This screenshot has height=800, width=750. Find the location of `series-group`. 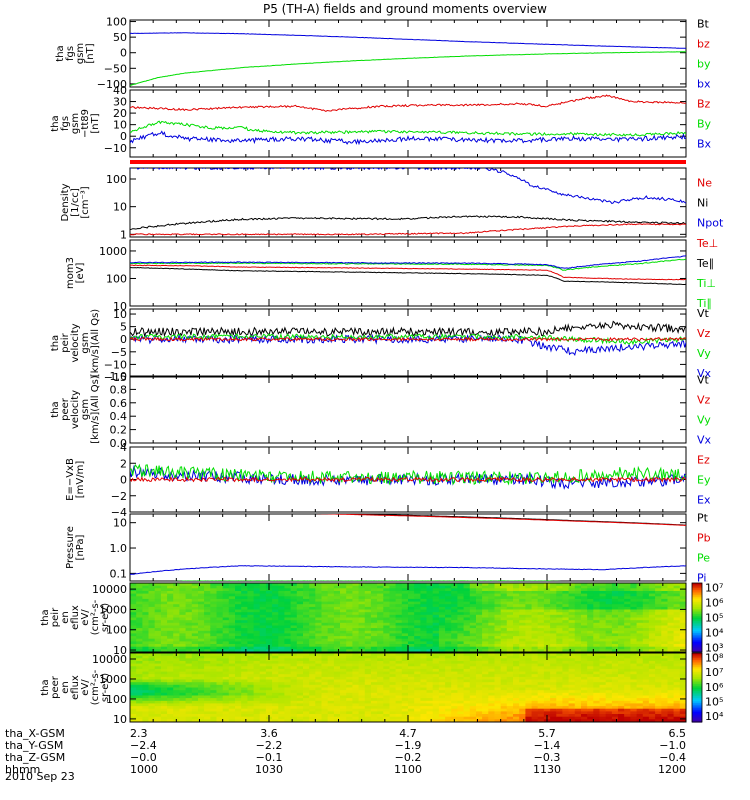

series-group is located at coordinates (408, 120).